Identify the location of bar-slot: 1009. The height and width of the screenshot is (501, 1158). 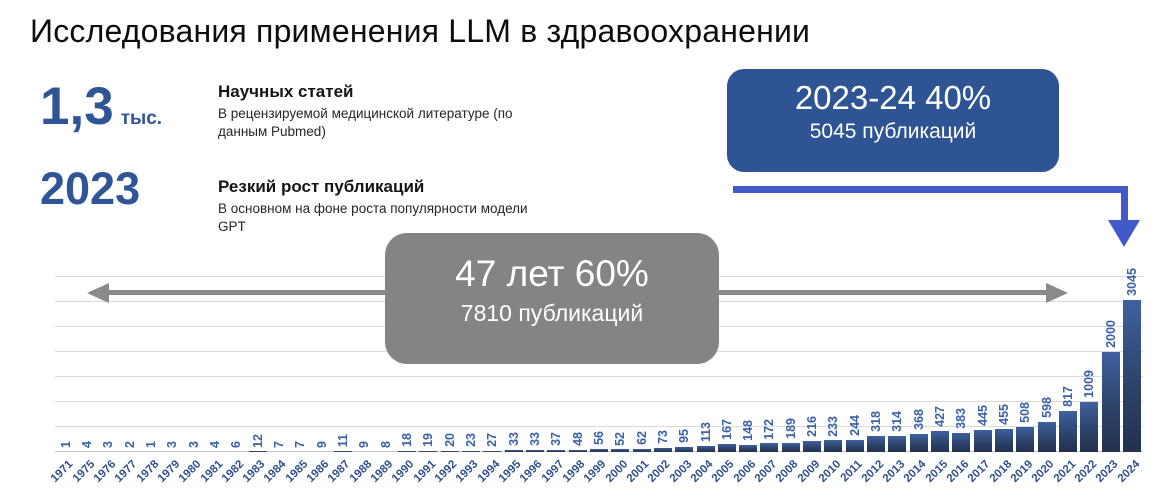
(1089, 364).